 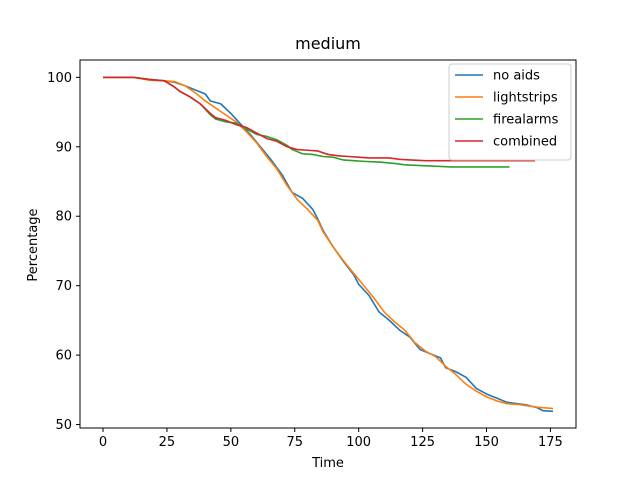 What do you see at coordinates (231, 442) in the screenshot?
I see `x-tick-label: 50` at bounding box center [231, 442].